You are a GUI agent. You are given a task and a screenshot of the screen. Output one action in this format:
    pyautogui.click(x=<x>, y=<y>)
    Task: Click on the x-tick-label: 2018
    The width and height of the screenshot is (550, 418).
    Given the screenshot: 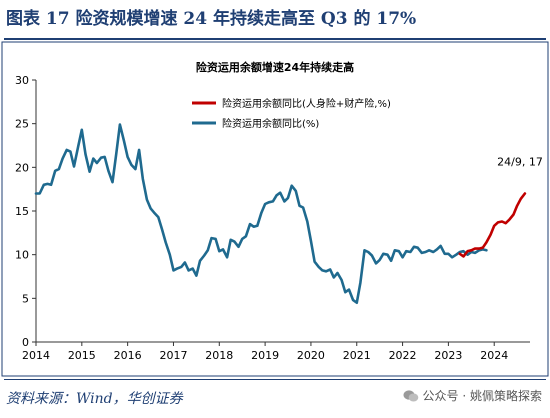 What is the action you would take?
    pyautogui.click(x=219, y=355)
    